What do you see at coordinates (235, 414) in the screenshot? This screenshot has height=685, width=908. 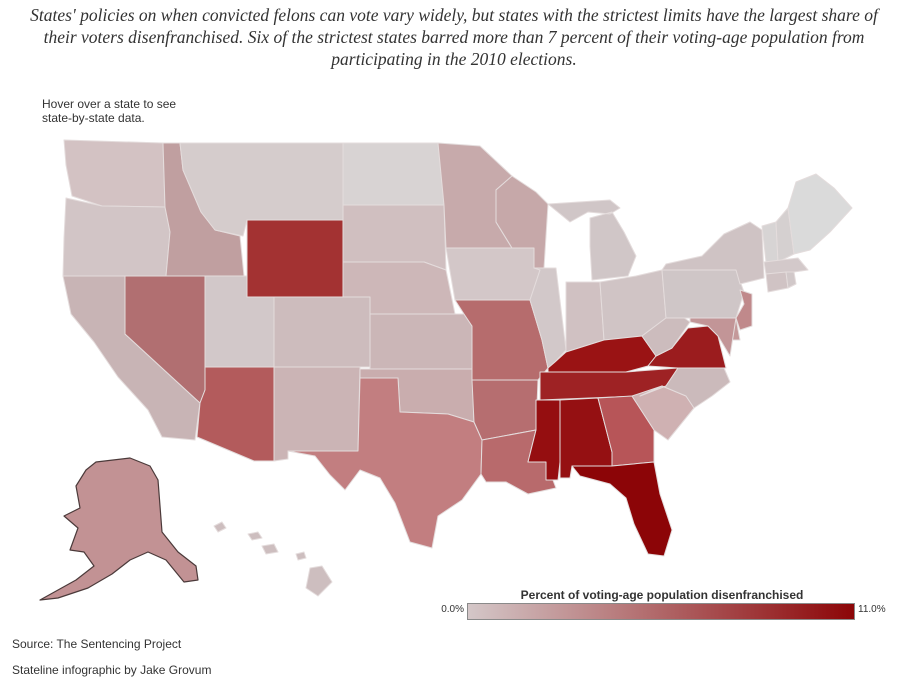 I see `state-arizona` at bounding box center [235, 414].